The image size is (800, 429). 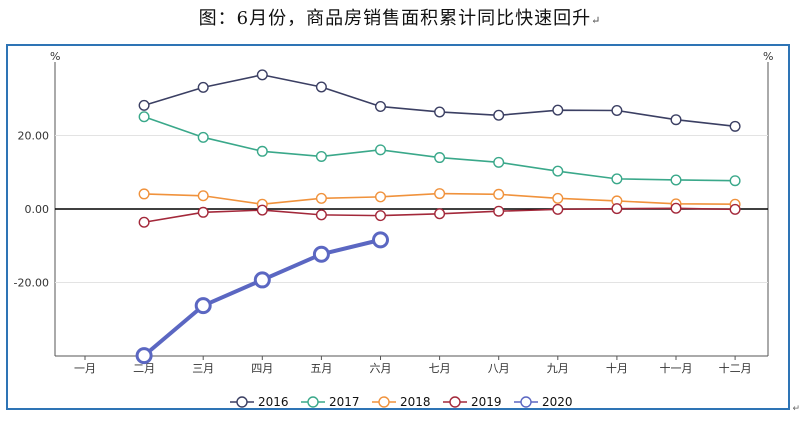 I want to click on legend-marker-2016, so click(x=242, y=402).